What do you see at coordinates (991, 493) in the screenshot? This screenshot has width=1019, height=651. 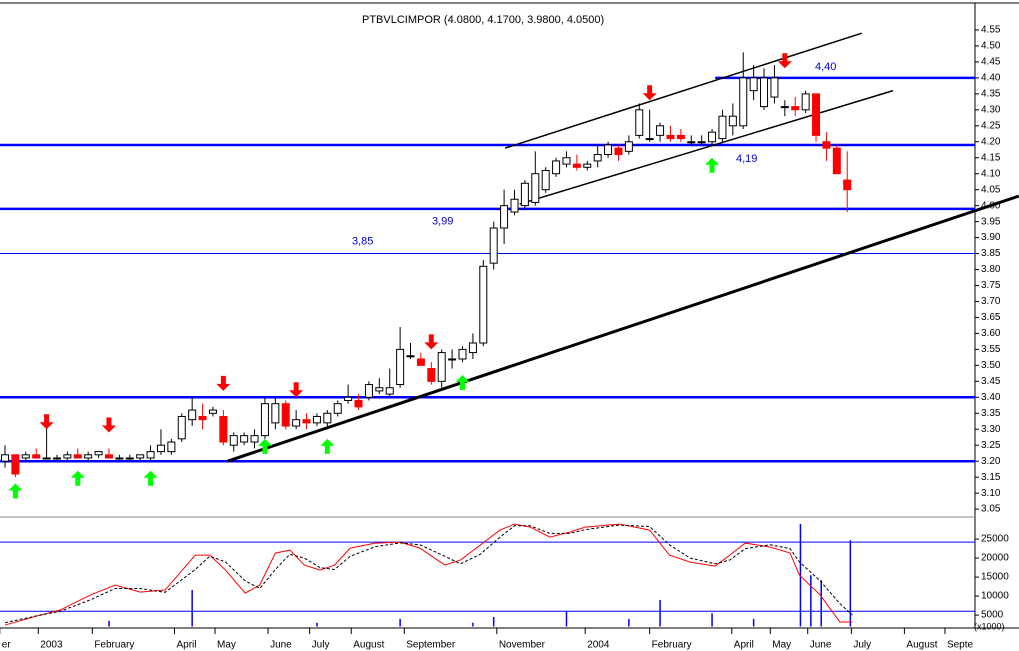 I see `y-tick-label: 3.10` at bounding box center [991, 493].